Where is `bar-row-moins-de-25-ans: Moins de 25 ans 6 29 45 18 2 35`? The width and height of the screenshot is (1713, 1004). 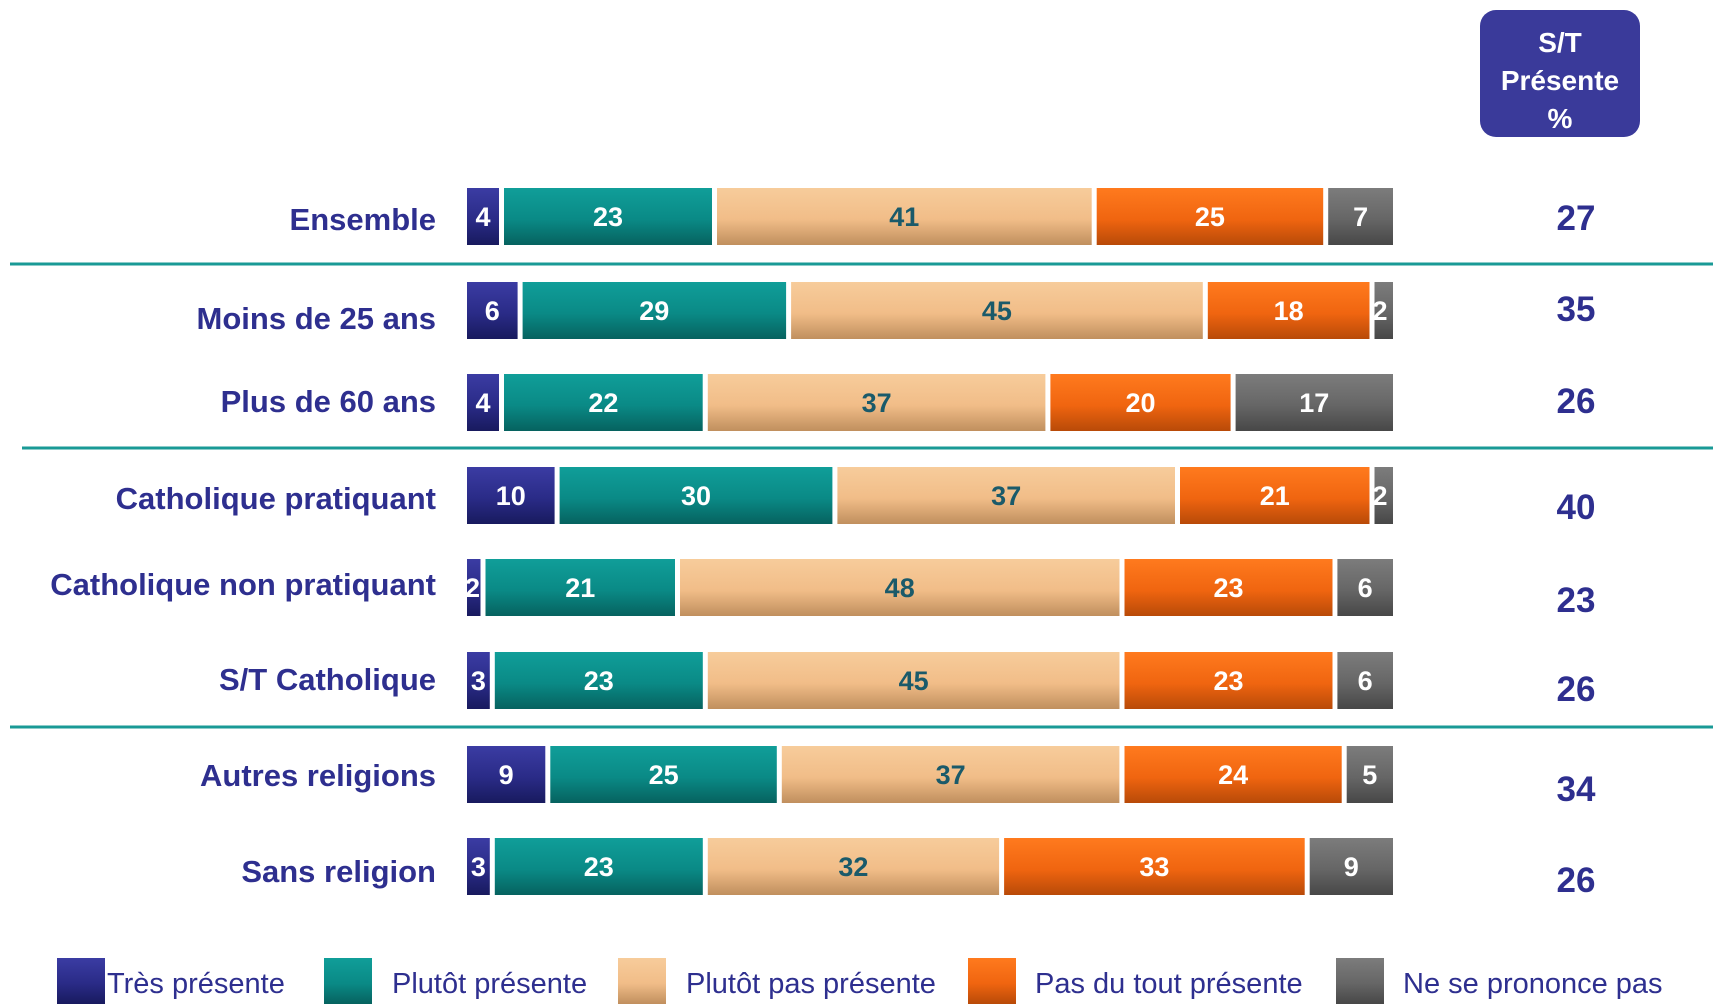
bar-row-moins-de-25-ans: Moins de 25 ans 6 29 45 18 2 35 is located at coordinates (896, 310).